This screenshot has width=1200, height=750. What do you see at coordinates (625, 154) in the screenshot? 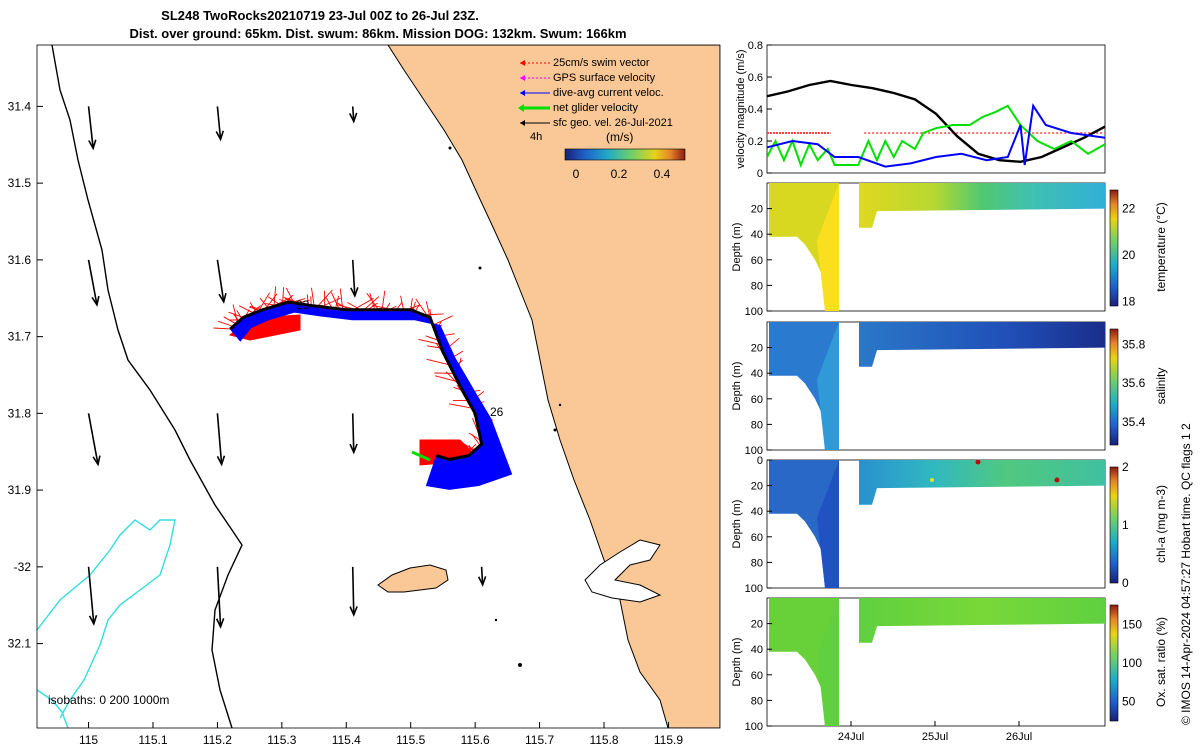
I see `speed-colorbar` at bounding box center [625, 154].